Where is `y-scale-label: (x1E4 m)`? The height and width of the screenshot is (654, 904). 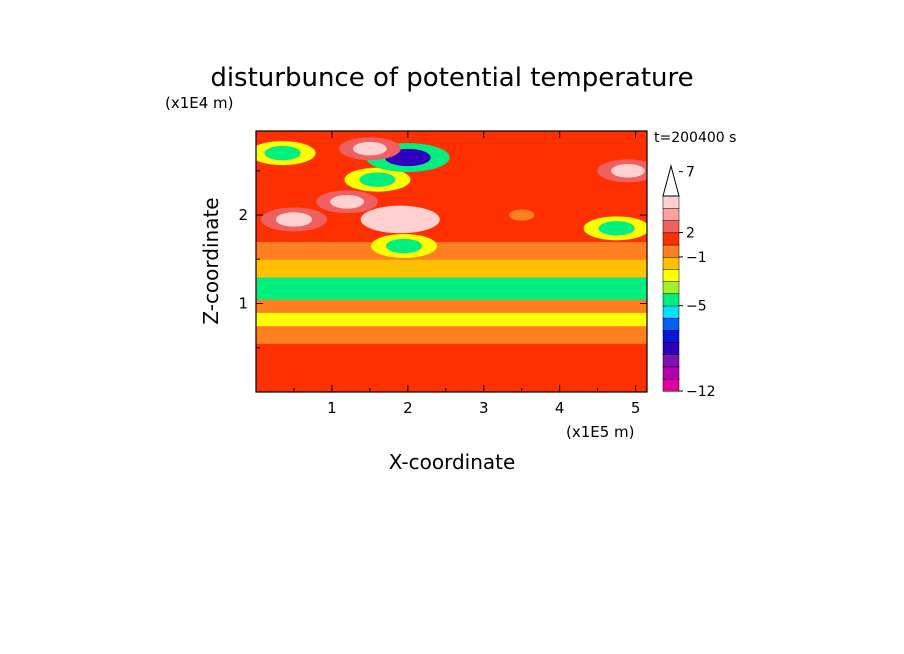
y-scale-label: (x1E4 m) is located at coordinates (199, 103).